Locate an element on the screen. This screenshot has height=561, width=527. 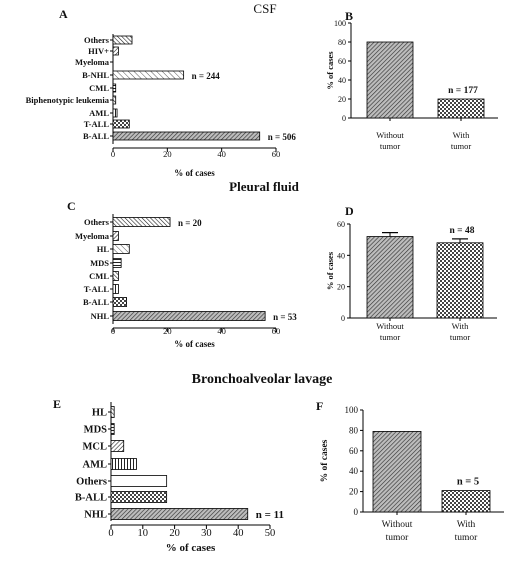
category-label: HIV+ is located at coordinates (98, 51).